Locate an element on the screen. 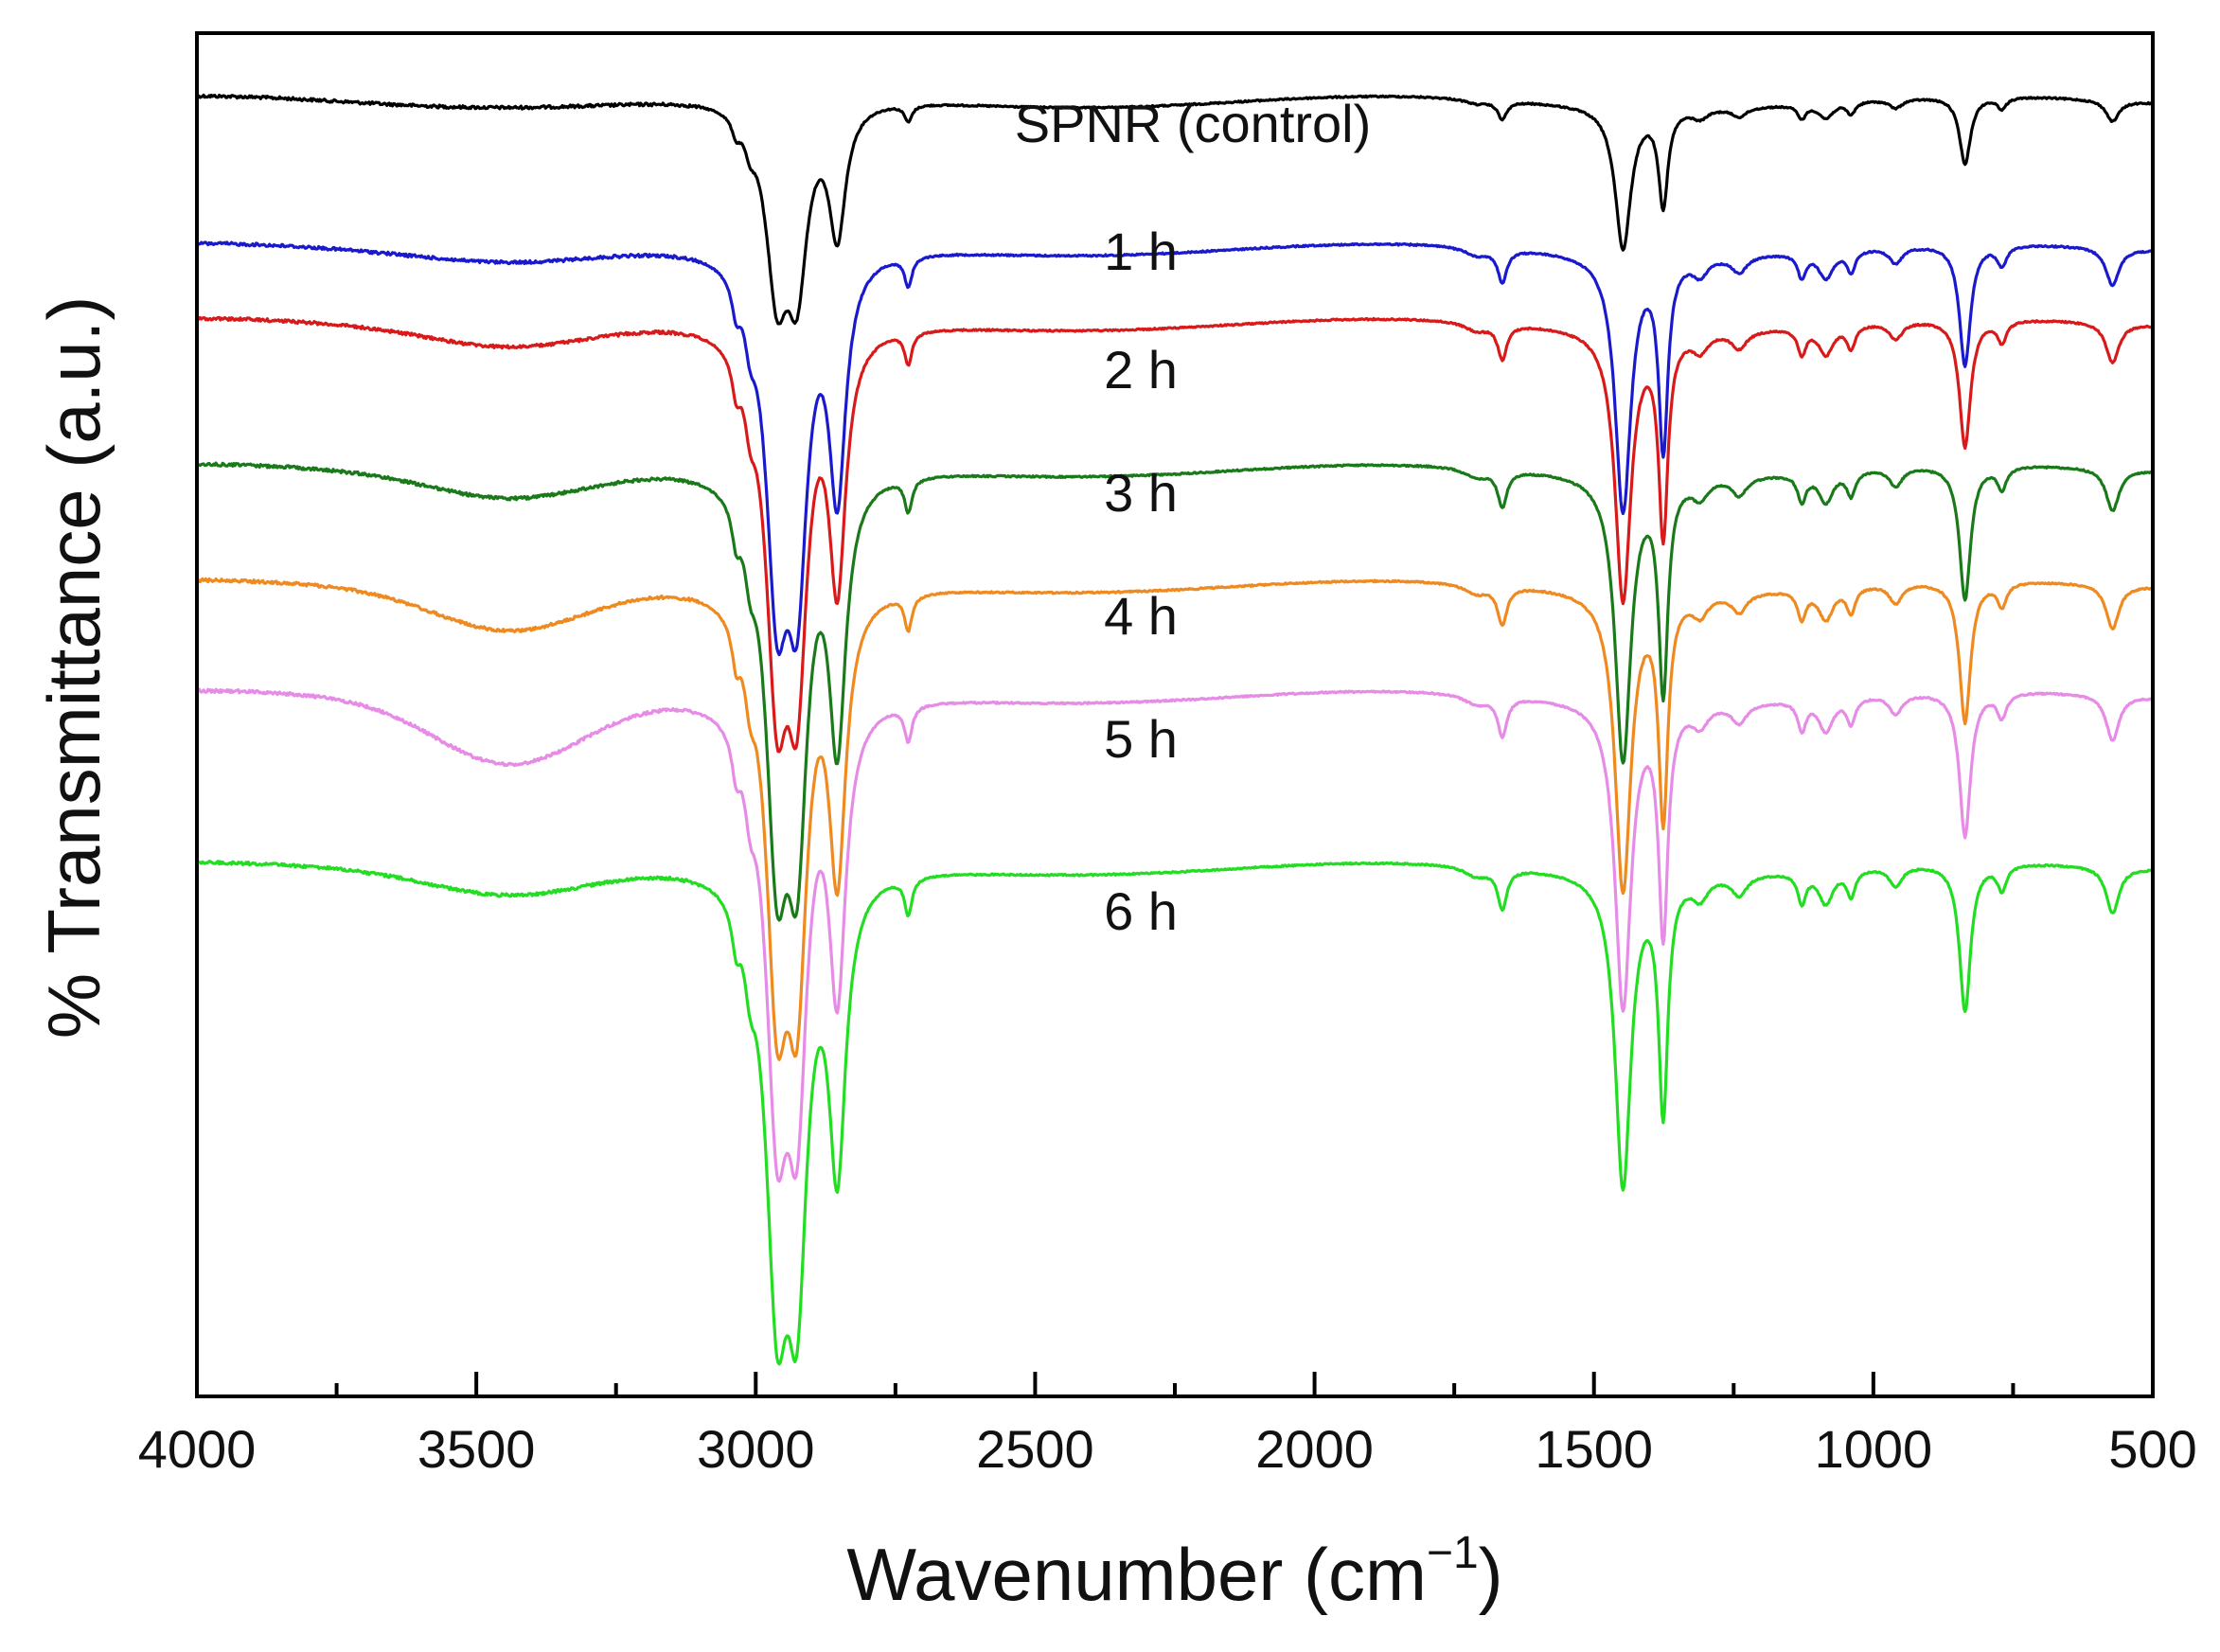 Image resolution: width=2220 pixels, height=1652 pixels. series-label: 3 h is located at coordinates (1141, 493).